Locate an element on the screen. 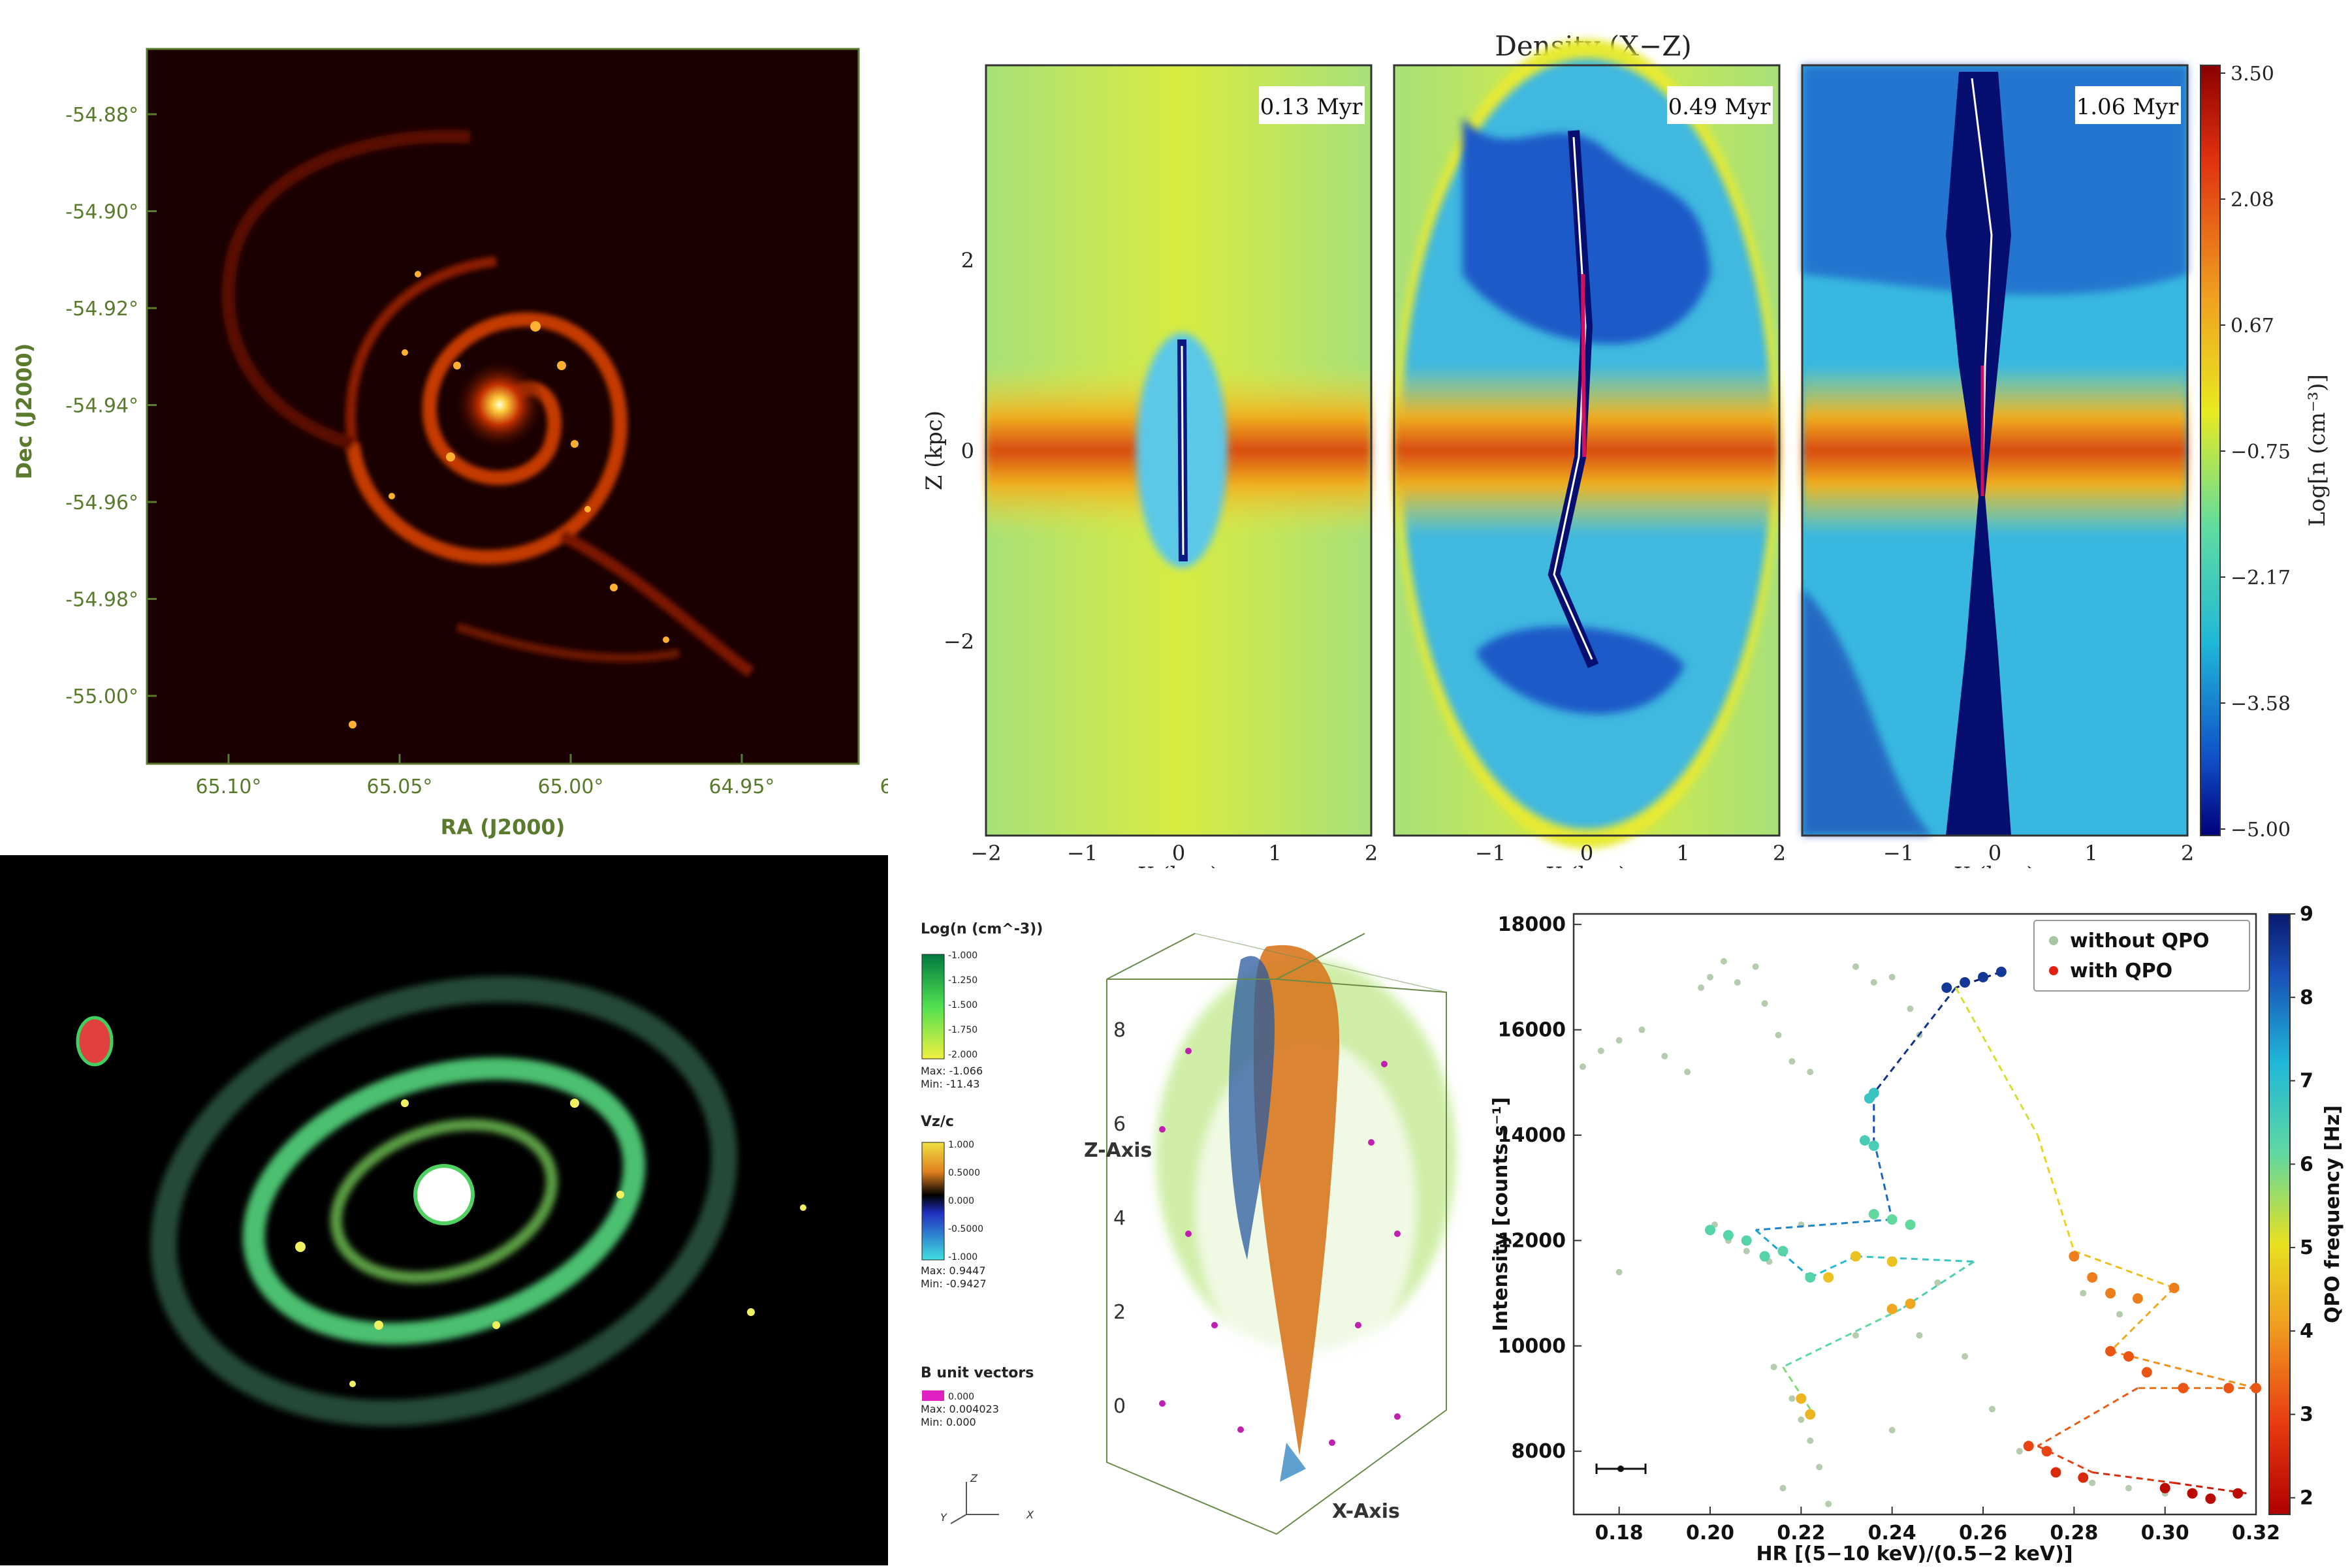 This screenshot has height=1568, width=2352. legend2-max: Max: 0.9447 is located at coordinates (953, 1270).